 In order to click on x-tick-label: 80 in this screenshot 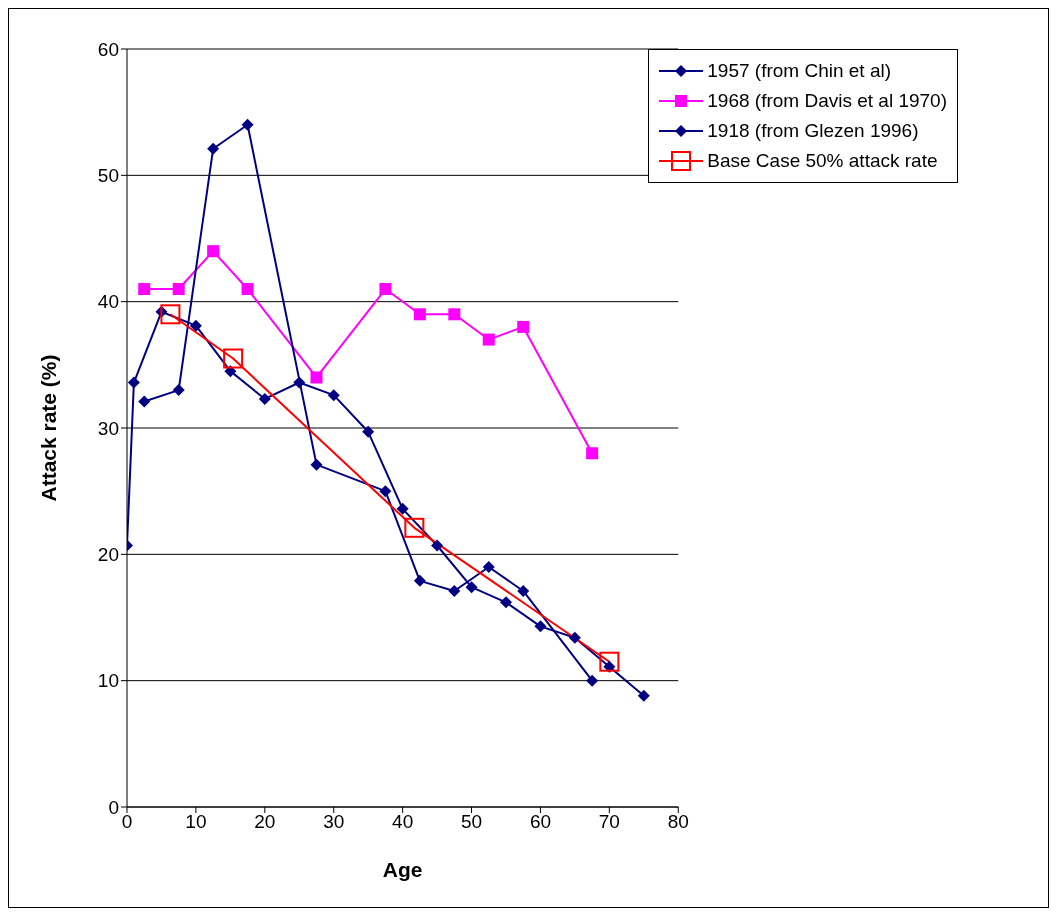, I will do `click(678, 822)`.